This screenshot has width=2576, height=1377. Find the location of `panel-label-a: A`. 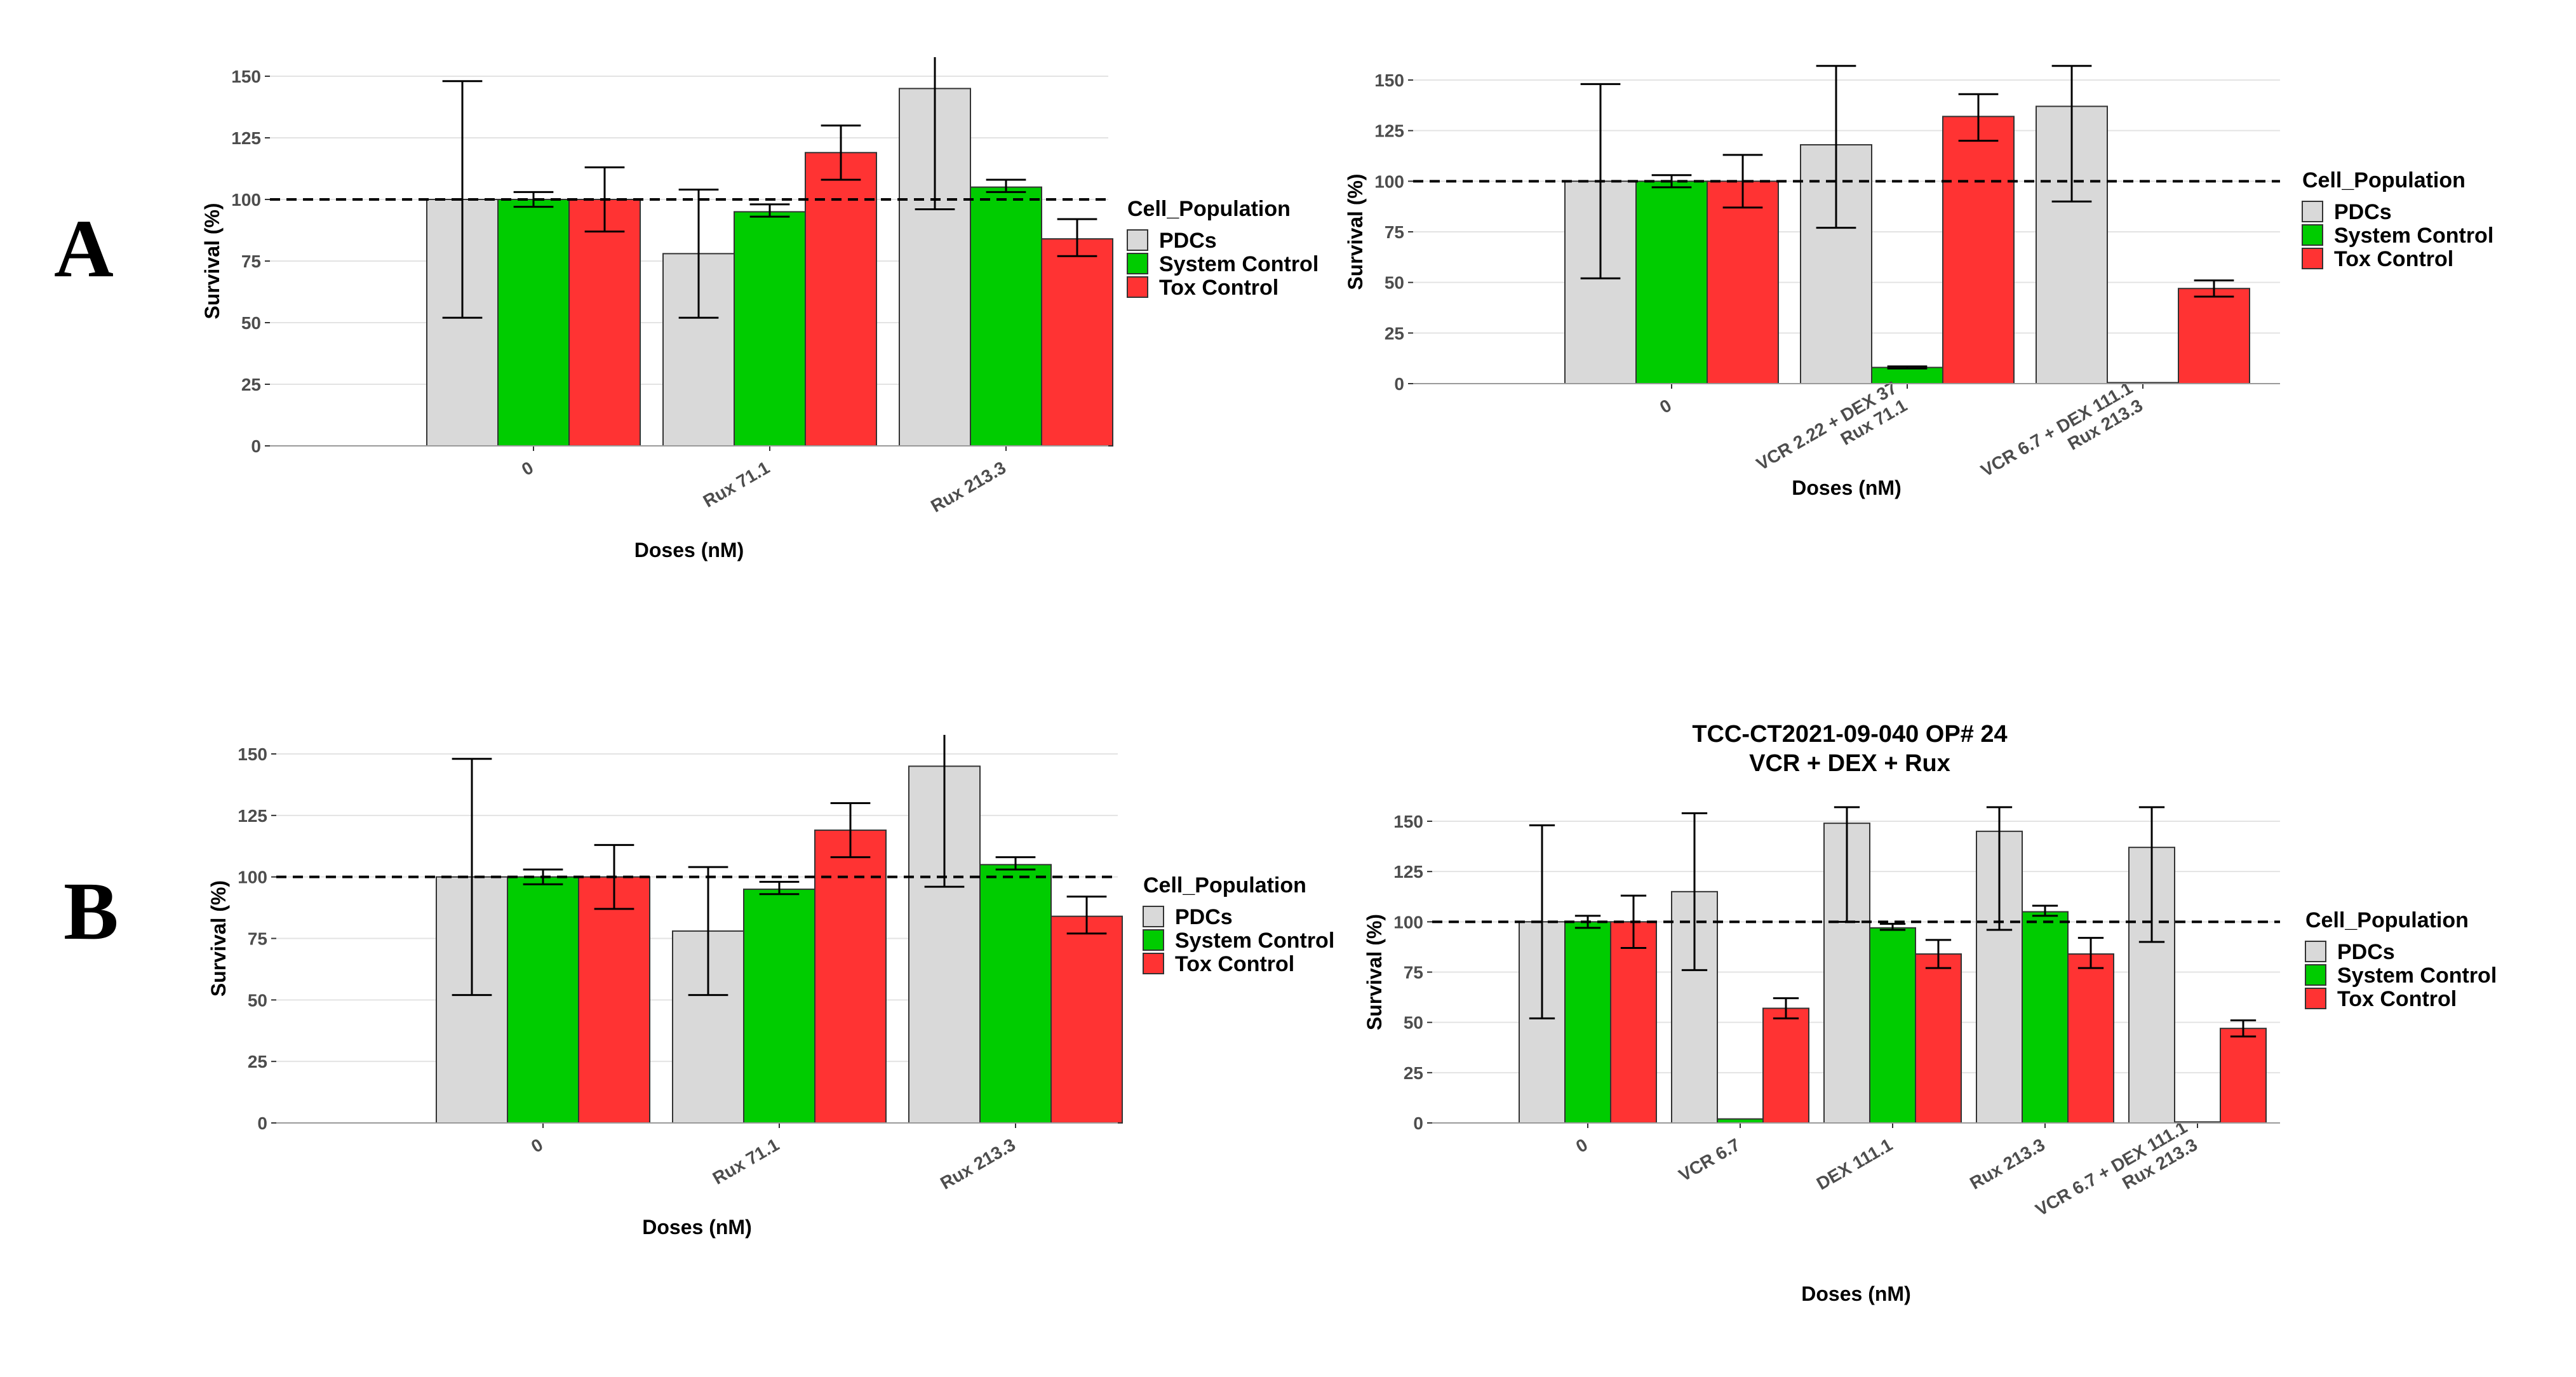

panel-label-a: A is located at coordinates (84, 249).